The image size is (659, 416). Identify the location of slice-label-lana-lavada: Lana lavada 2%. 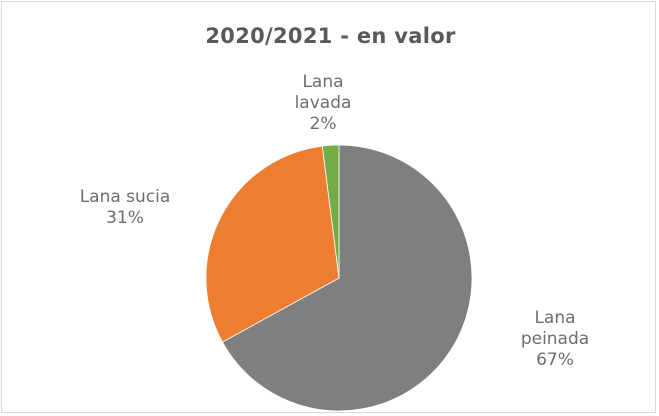
(323, 103).